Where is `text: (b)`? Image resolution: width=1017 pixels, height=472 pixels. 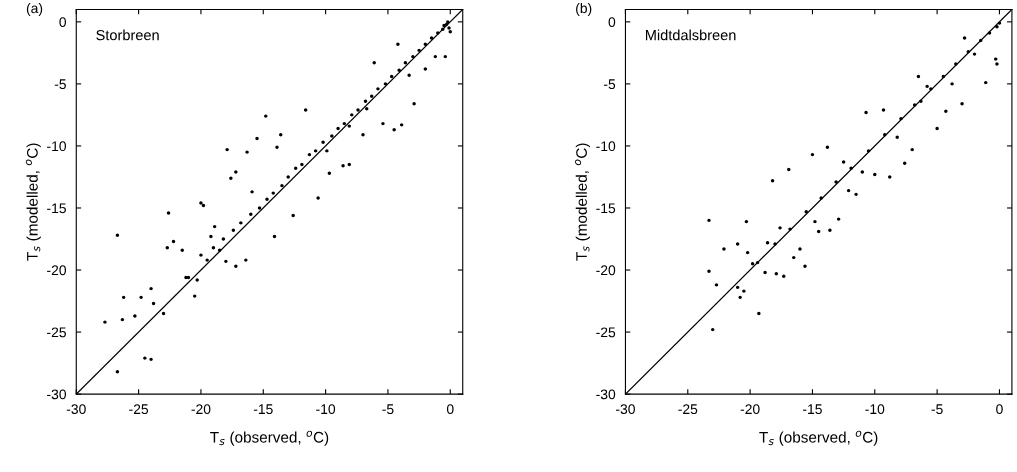
text: (b) is located at coordinates (584, 9).